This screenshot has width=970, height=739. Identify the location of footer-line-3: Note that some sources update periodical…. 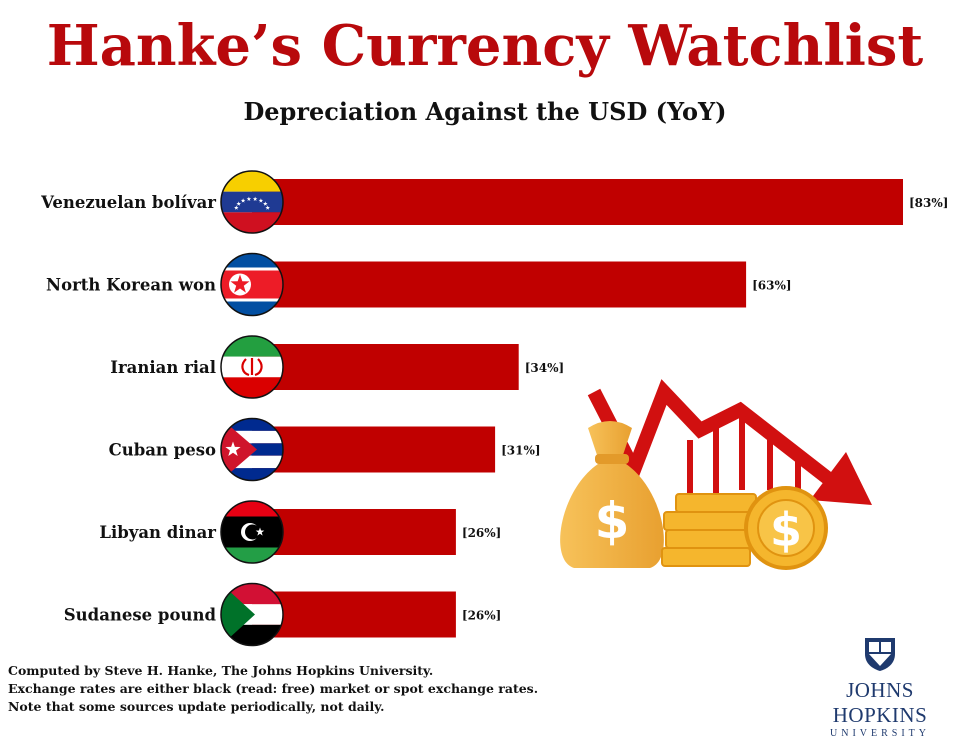
(196, 706).